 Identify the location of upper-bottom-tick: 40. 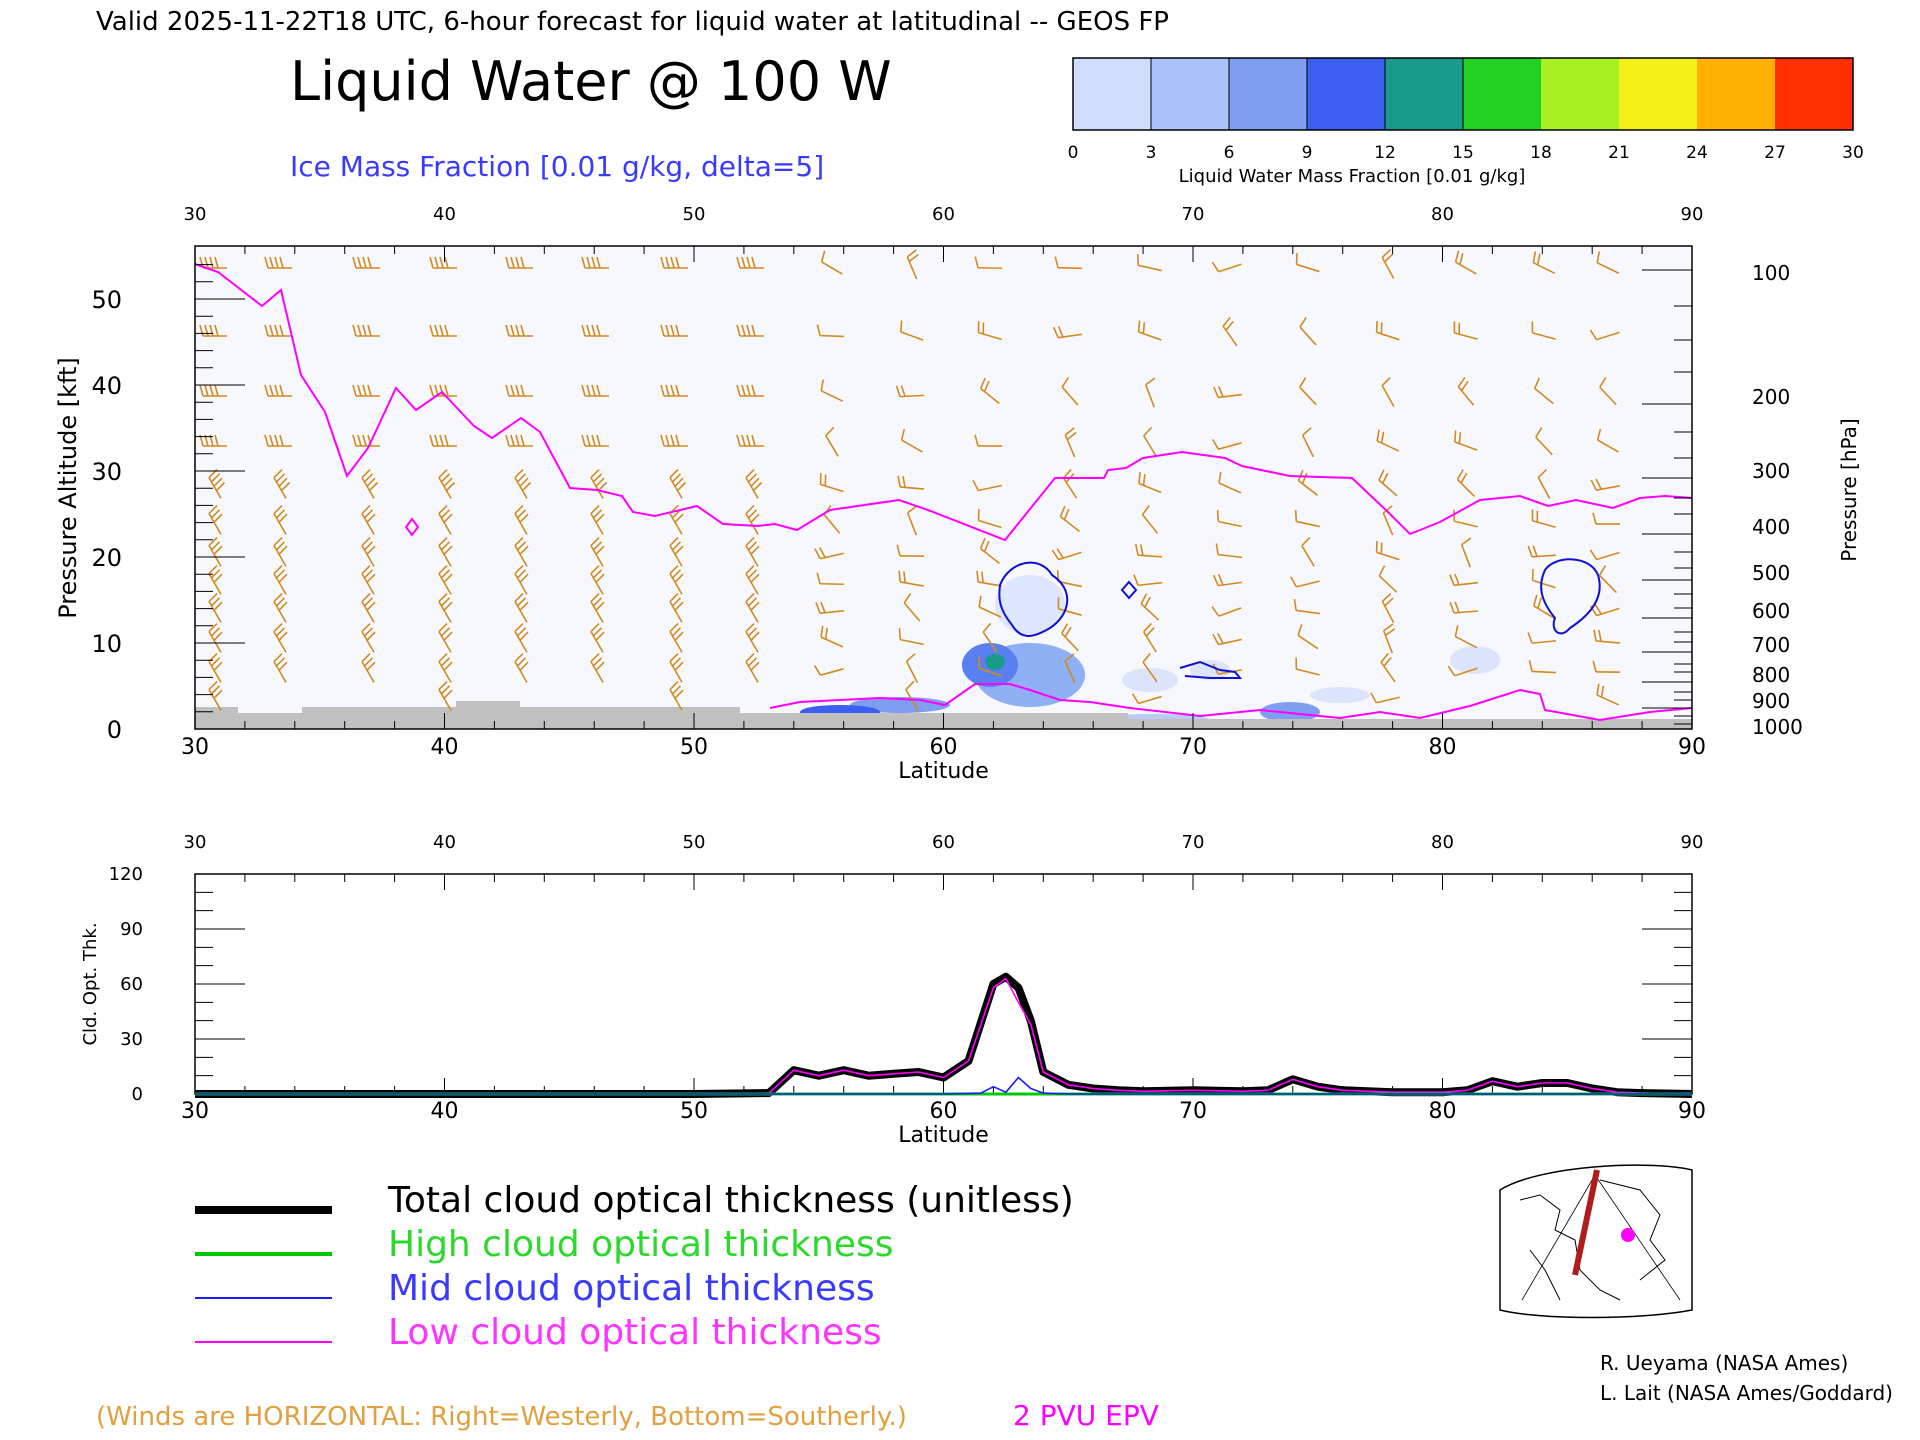
(445, 747).